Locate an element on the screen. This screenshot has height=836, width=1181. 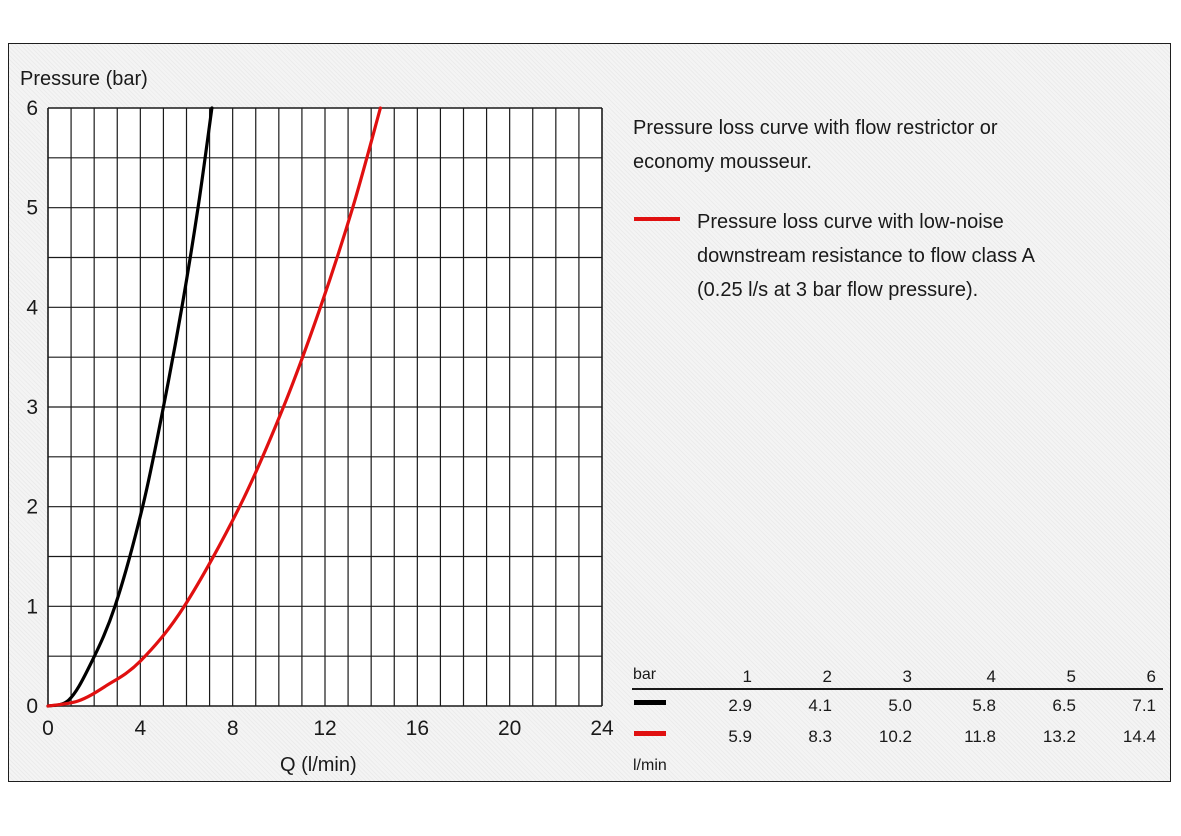
table-red-val-3: 10.2 is located at coordinates (895, 736).